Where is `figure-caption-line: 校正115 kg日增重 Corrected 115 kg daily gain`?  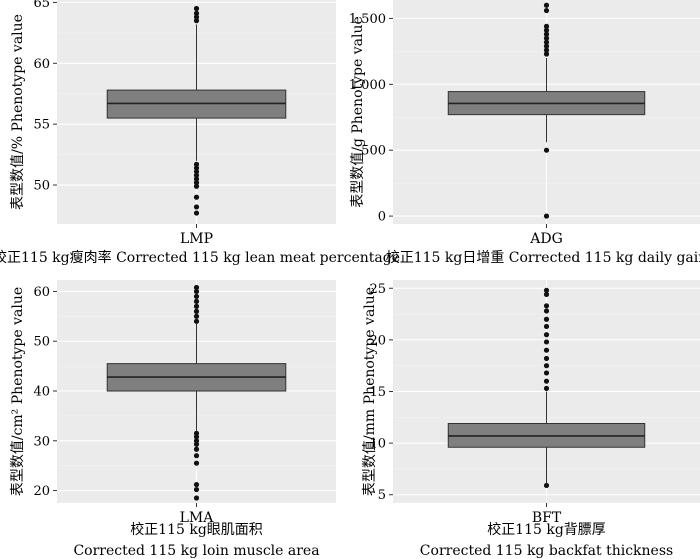
figure-caption-line: 校正115 kg日增重 Corrected 115 kg daily gain is located at coordinates (543, 257).